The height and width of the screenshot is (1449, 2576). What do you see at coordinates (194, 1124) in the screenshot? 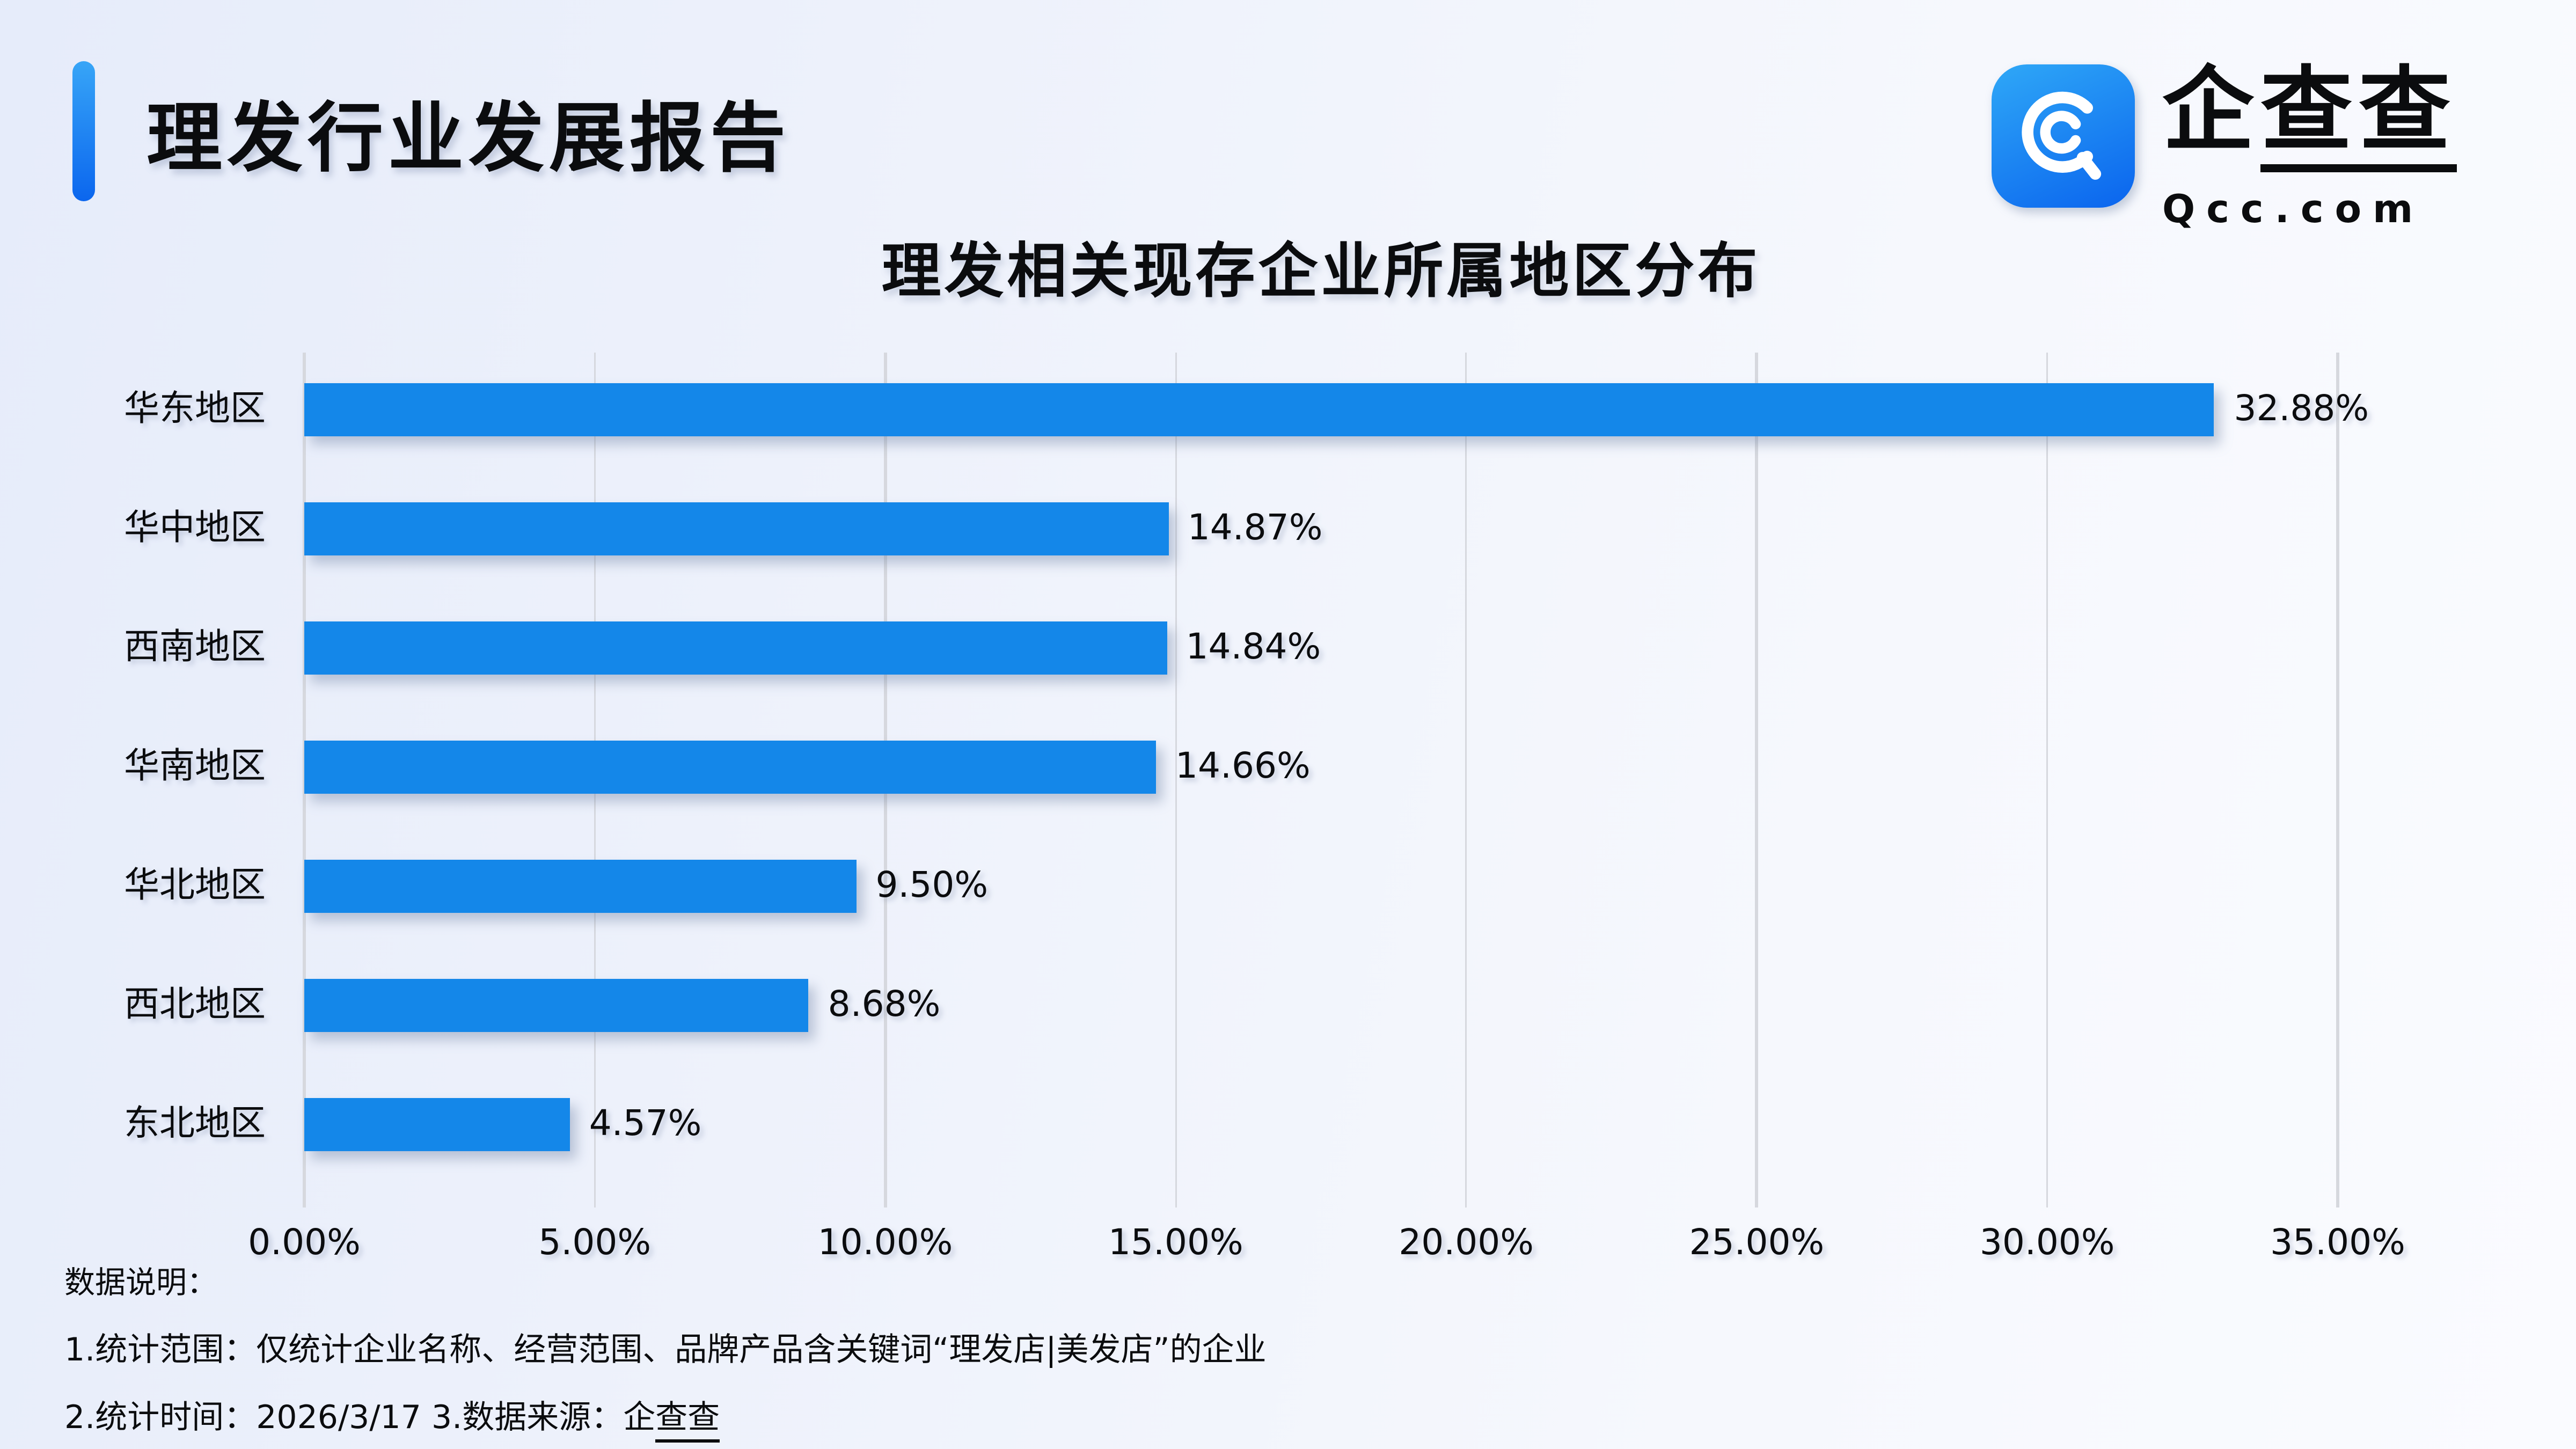
I see `category-label: 东北地区` at bounding box center [194, 1124].